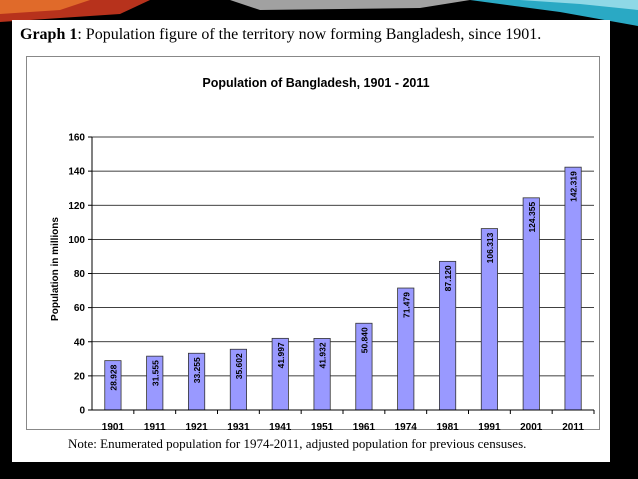 This screenshot has width=638, height=479. Describe the element at coordinates (280, 427) in the screenshot. I see `x-tick-label: 1941` at that location.